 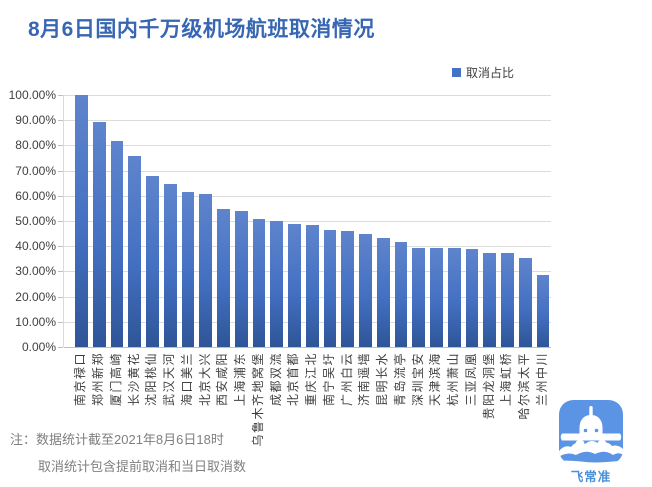 I want to click on legend-label: 取消占比, so click(x=490, y=73).